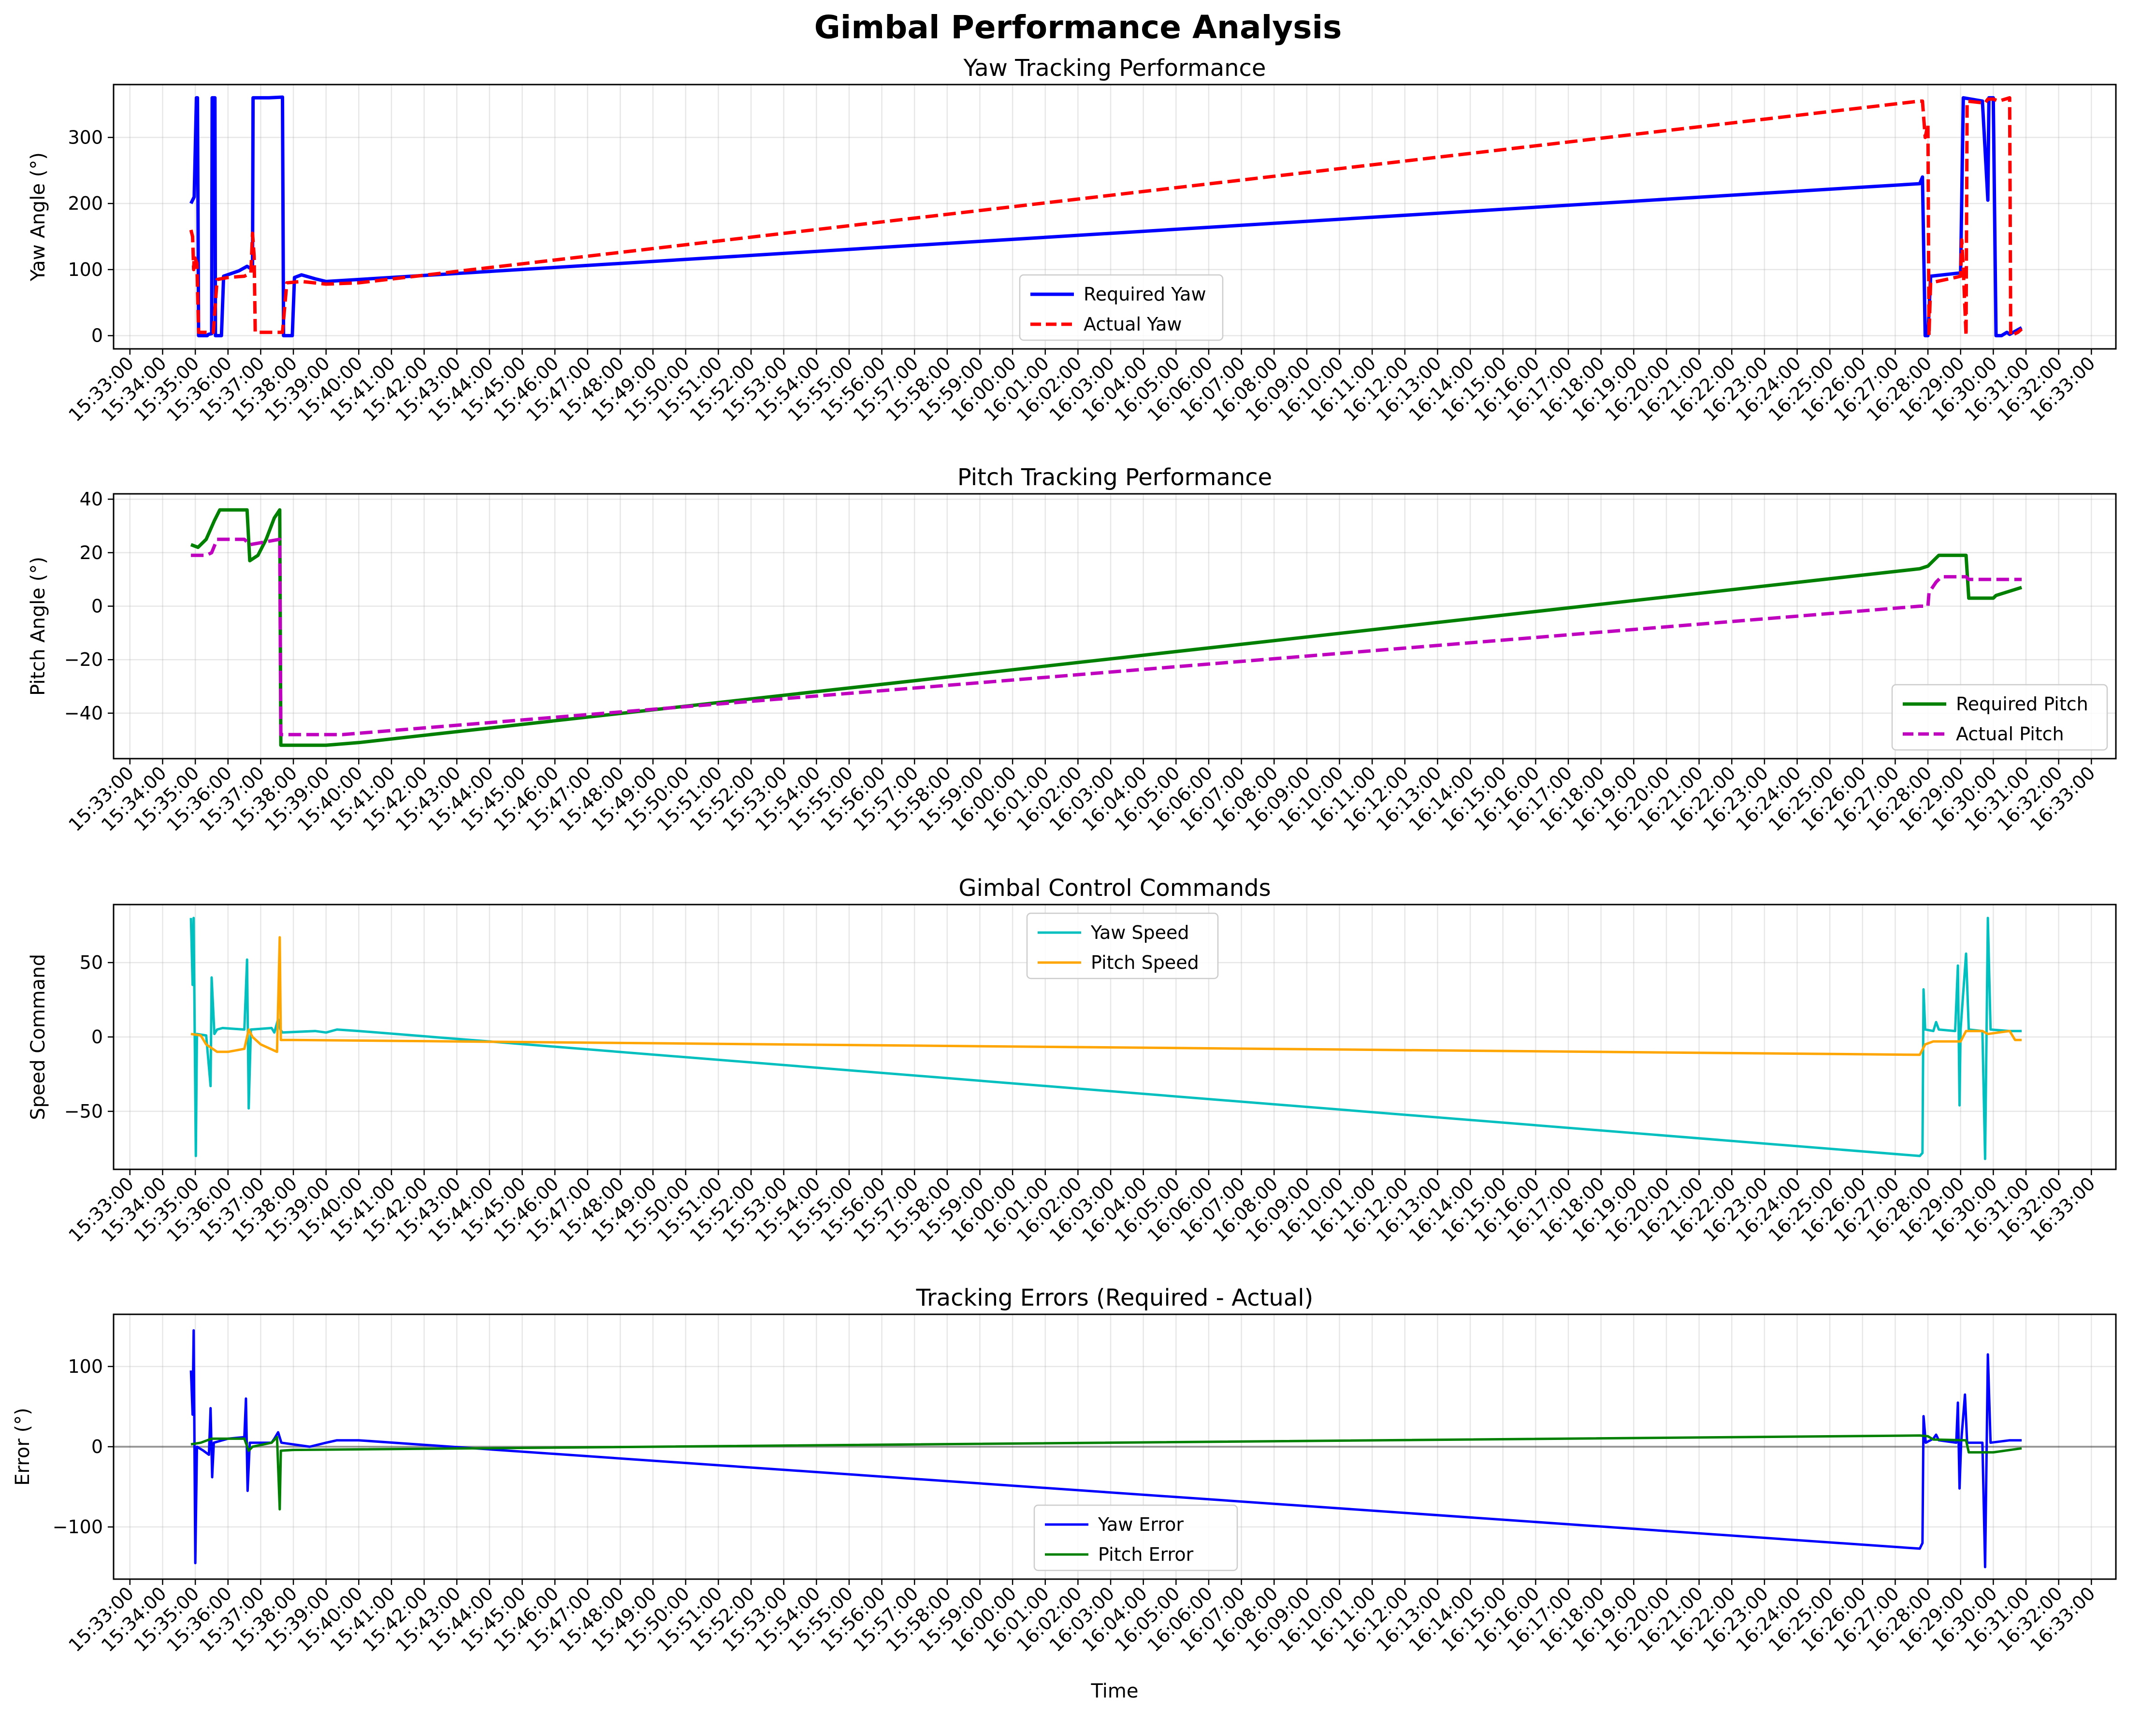  I want to click on series-line-yaw-speed, so click(1105, 1039).